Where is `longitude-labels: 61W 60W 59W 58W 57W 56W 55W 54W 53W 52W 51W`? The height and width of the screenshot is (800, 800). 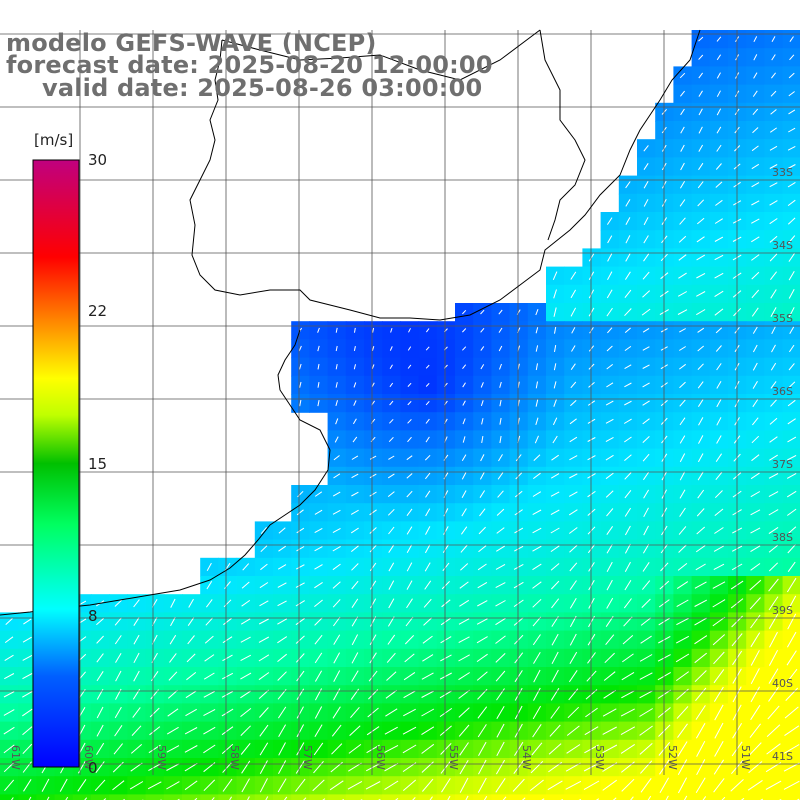
longitude-labels: 61W 60W 59W 58W 57W 56W 55W 54W 53W 52W 51W is located at coordinates (380, 757).